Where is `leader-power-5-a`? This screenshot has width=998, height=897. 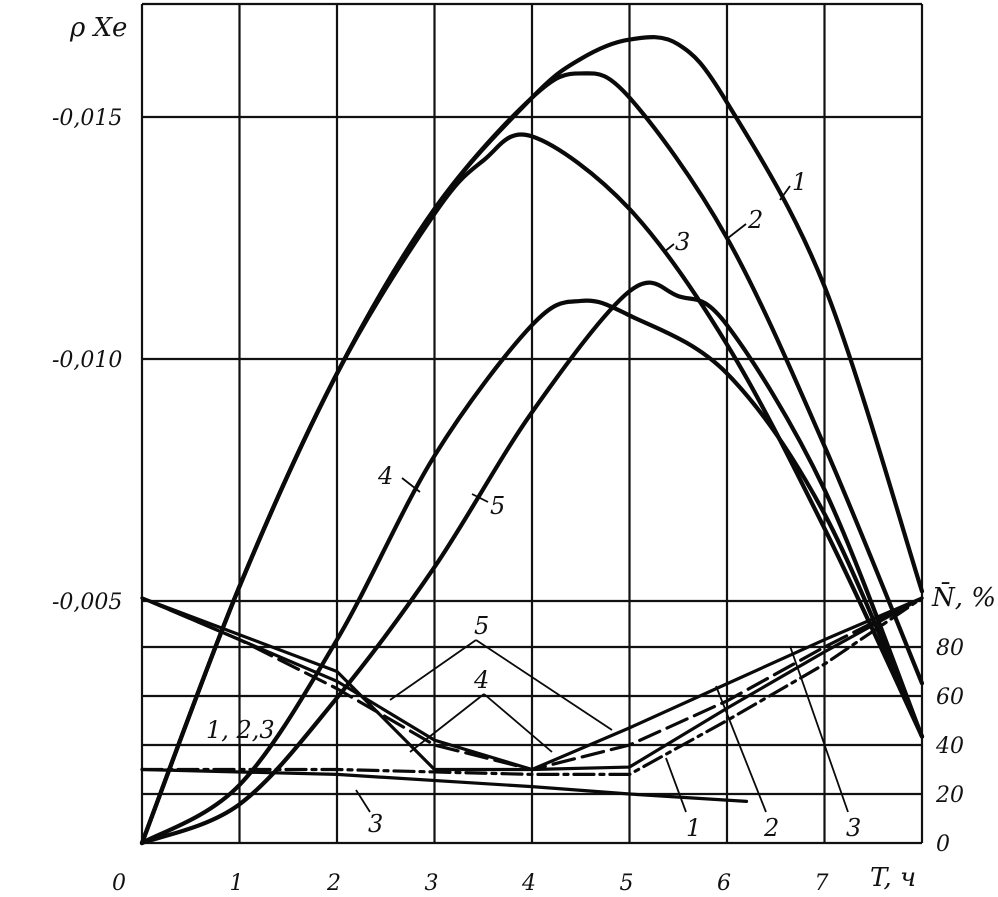 leader-power-5-a is located at coordinates (433, 670).